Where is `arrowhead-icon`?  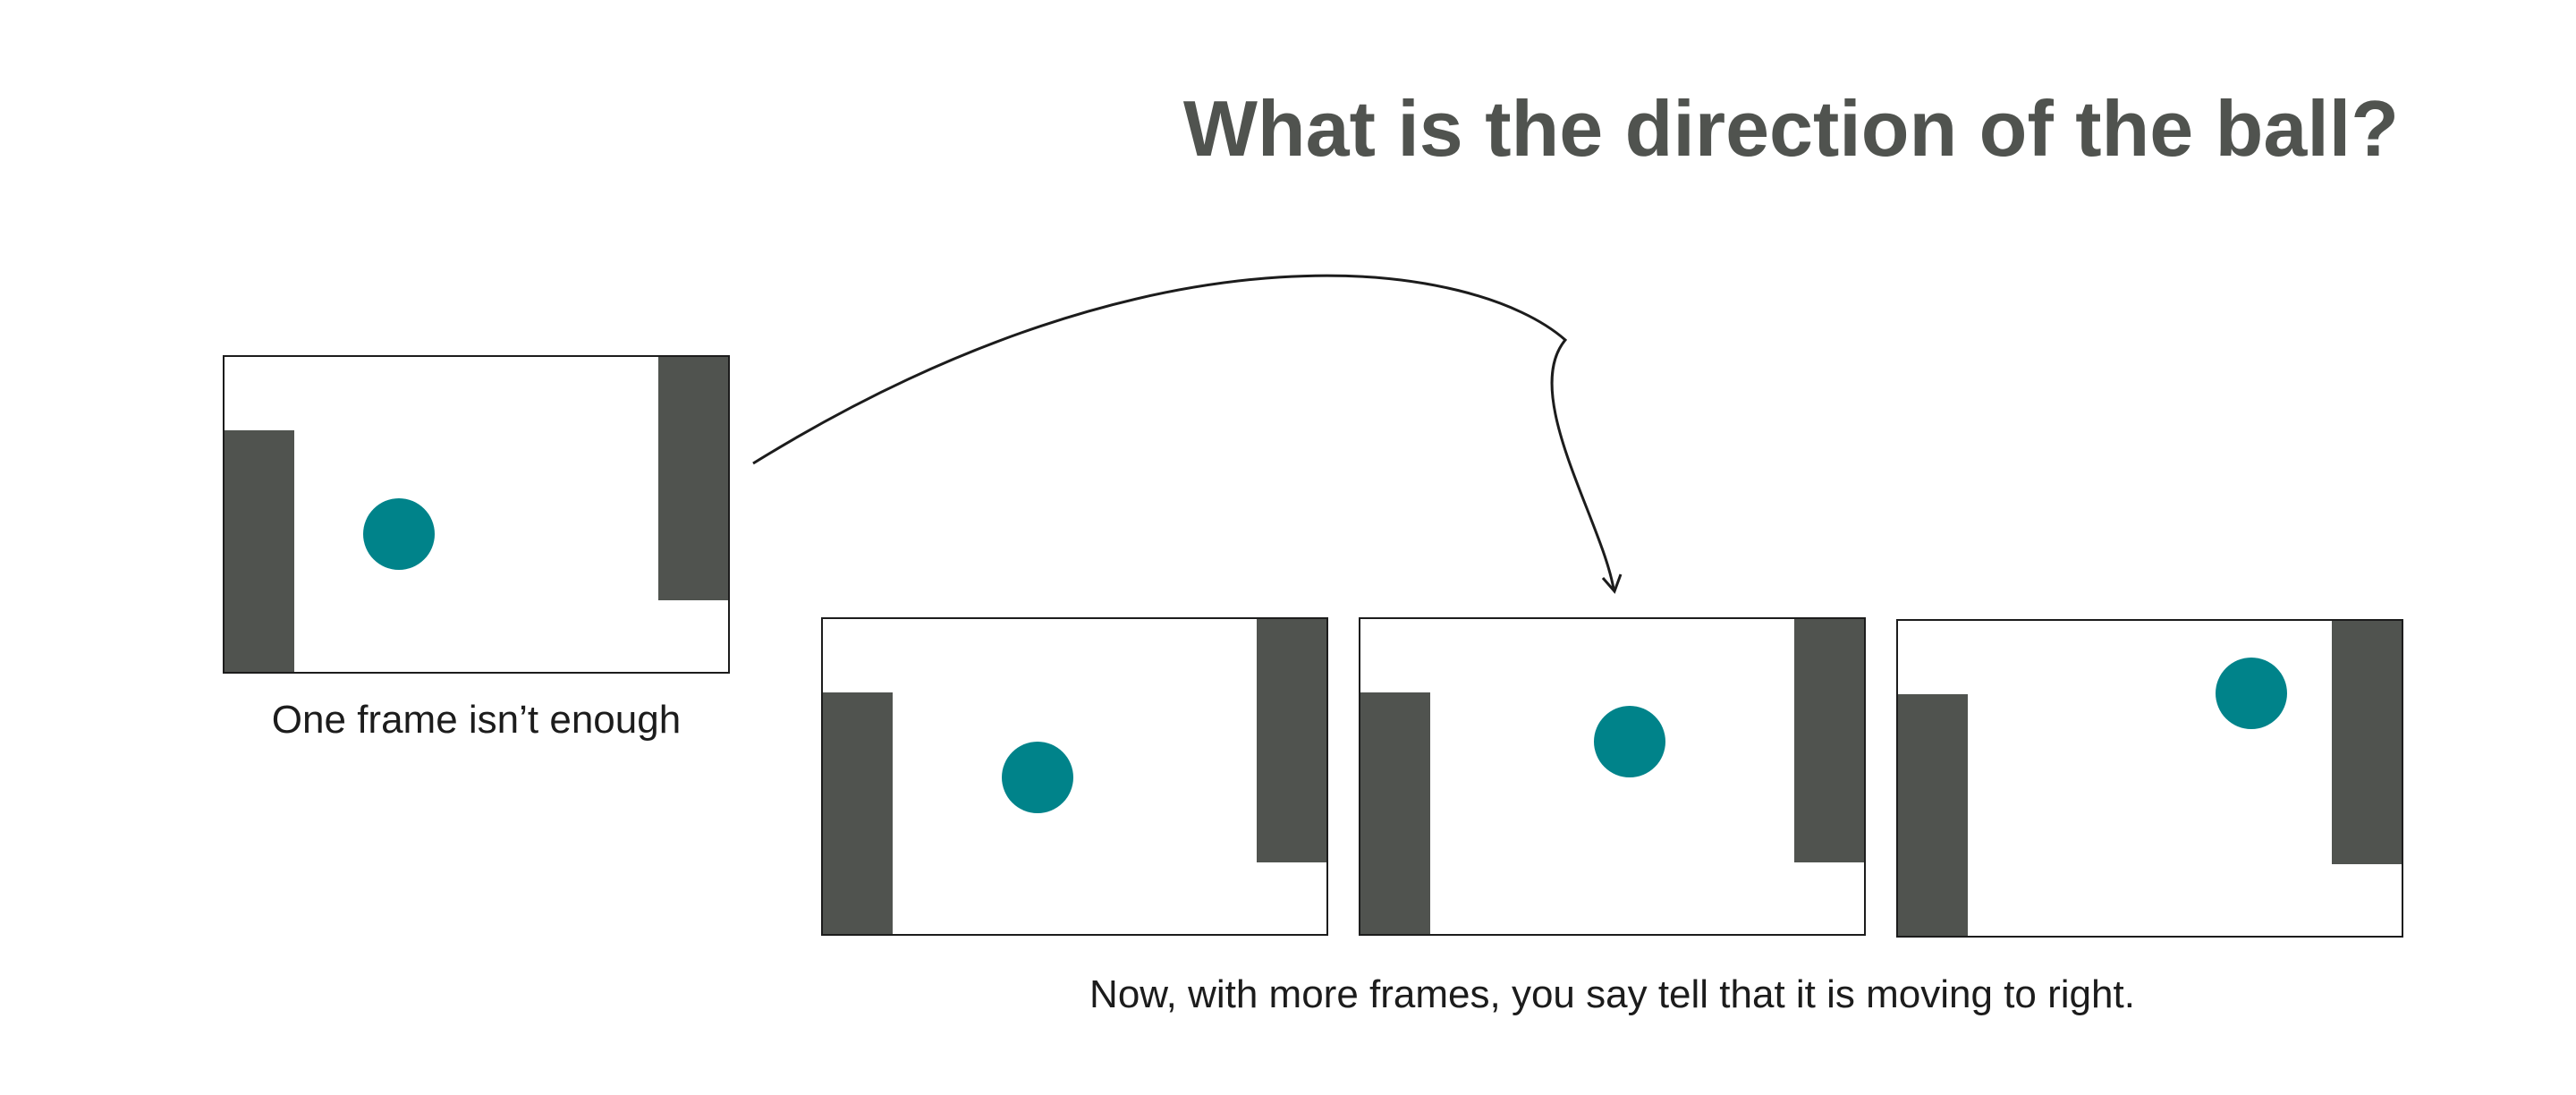
arrowhead-icon is located at coordinates (1612, 583).